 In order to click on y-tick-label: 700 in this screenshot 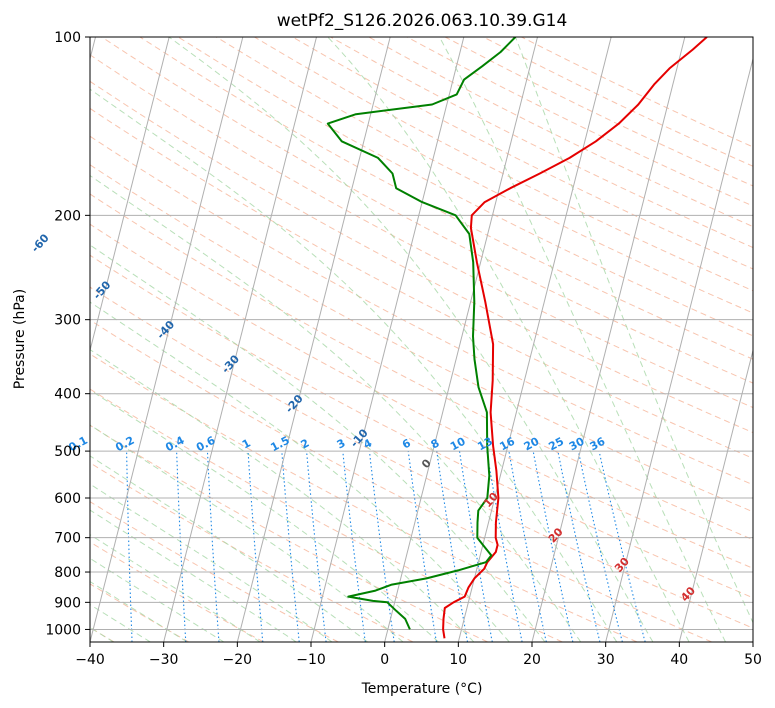, I will do `click(67, 539)`.